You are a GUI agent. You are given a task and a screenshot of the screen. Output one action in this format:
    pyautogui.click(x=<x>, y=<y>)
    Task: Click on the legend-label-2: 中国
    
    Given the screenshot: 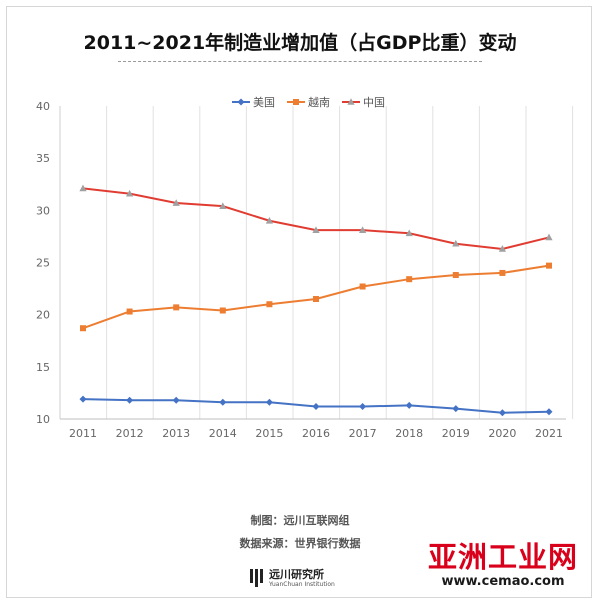 What is the action you would take?
    pyautogui.click(x=374, y=102)
    